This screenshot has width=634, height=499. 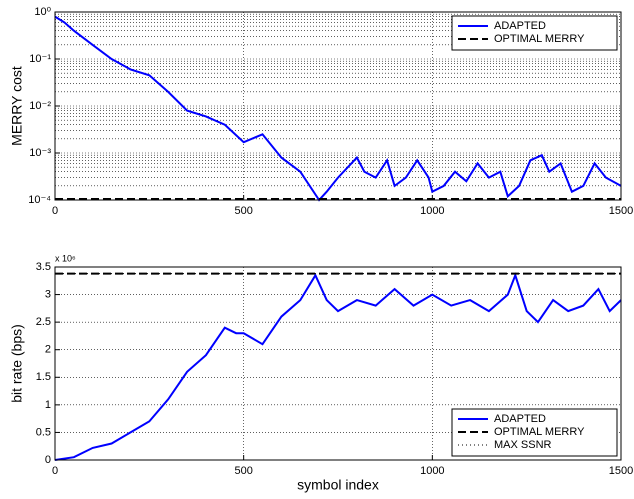 I want to click on y-tick-label: 1.5, so click(x=43, y=377).